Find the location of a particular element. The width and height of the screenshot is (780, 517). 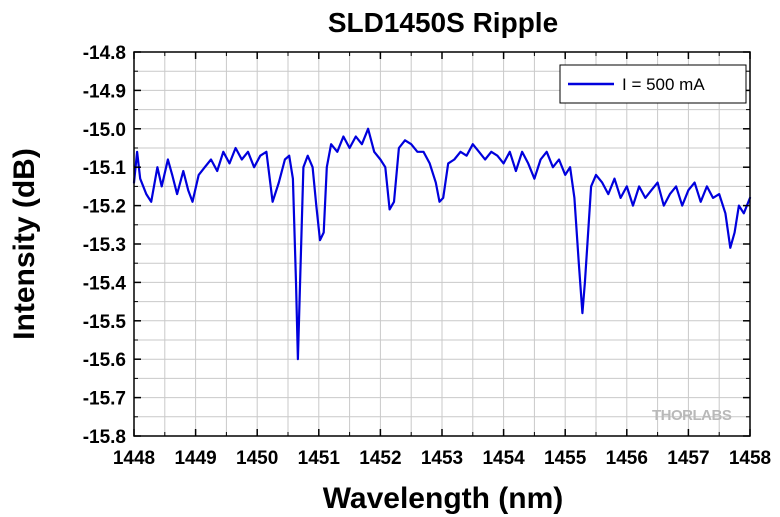

x-tick-label: 1452 is located at coordinates (380, 458).